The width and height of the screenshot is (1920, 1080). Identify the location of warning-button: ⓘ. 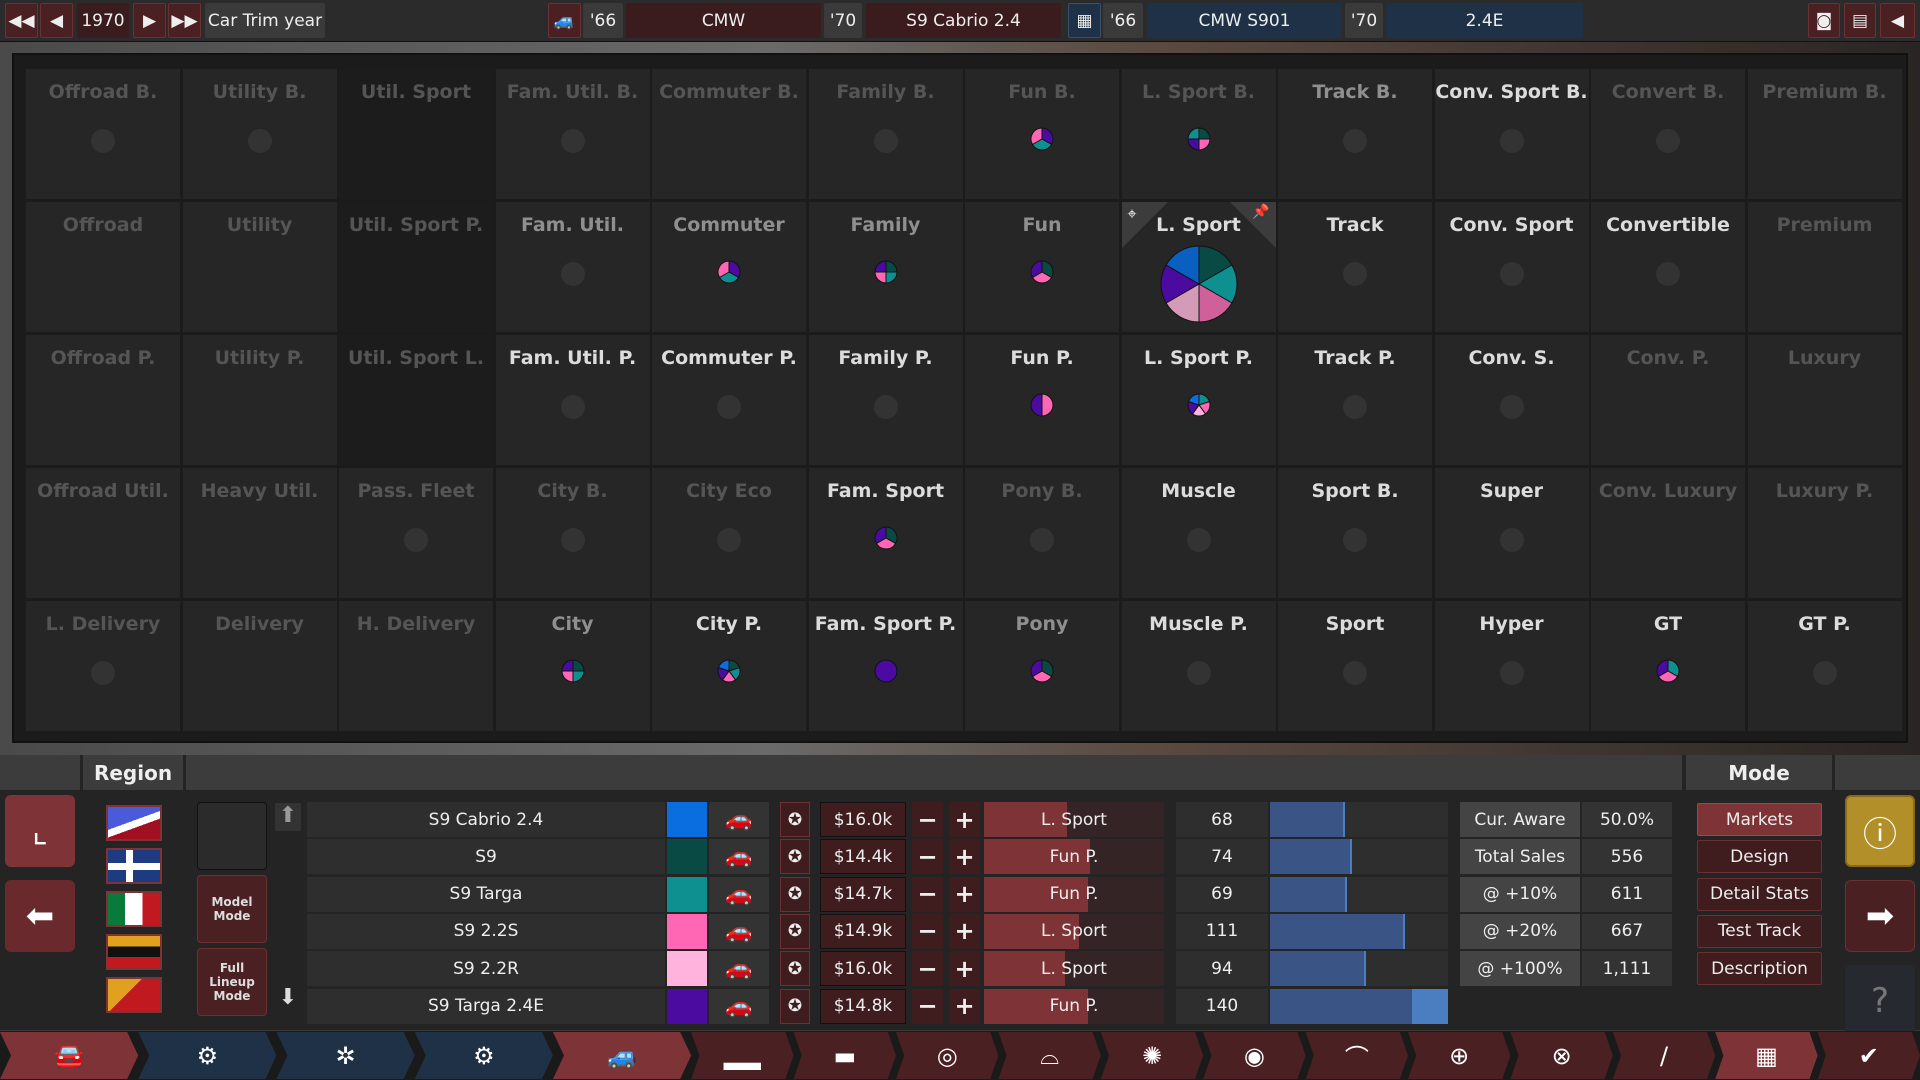
(1880, 831).